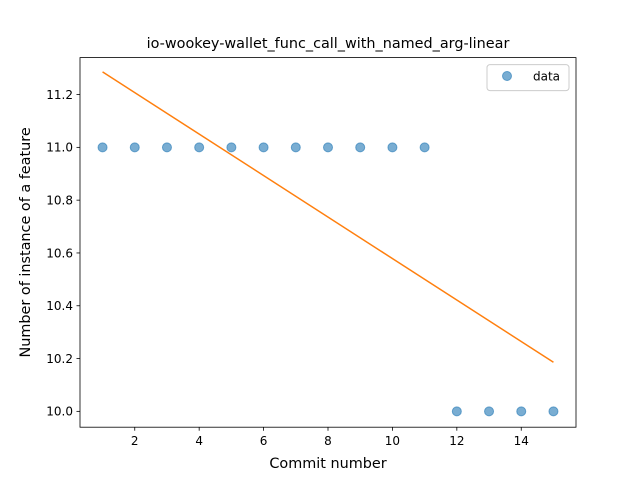  I want to click on y-tick-label: 11.2, so click(59, 95).